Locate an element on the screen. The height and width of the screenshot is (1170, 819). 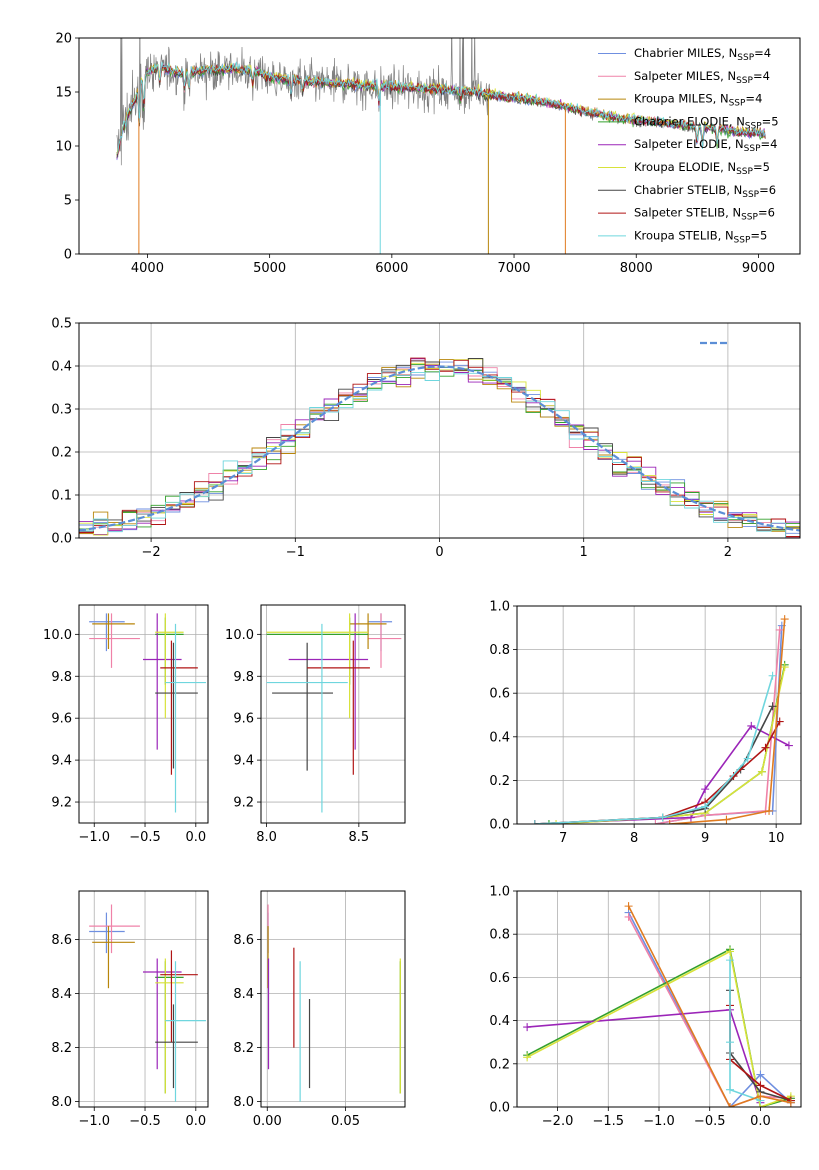
x-tick-label: 6000 is located at coordinates (391, 268).